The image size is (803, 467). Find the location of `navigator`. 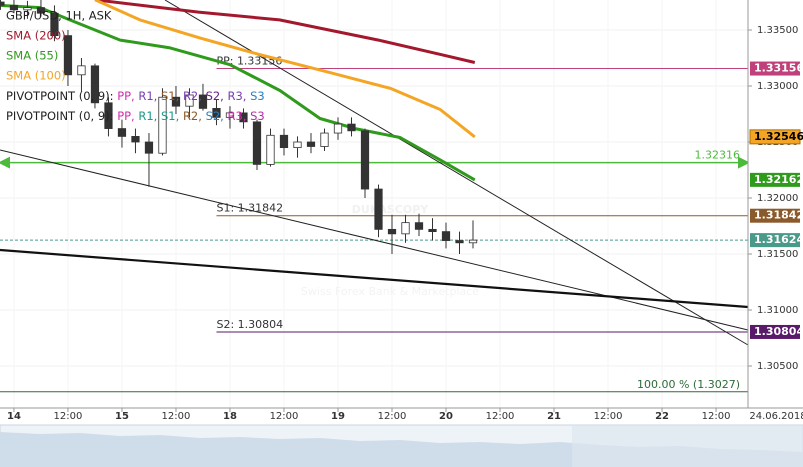

navigator is located at coordinates (401, 445).